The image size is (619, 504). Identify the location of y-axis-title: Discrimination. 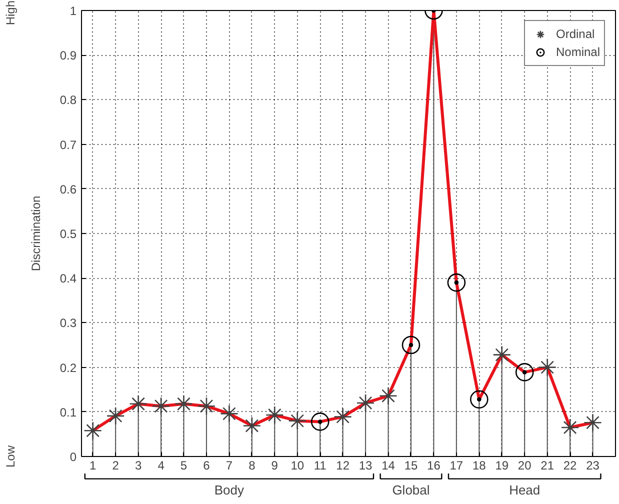
(35, 234).